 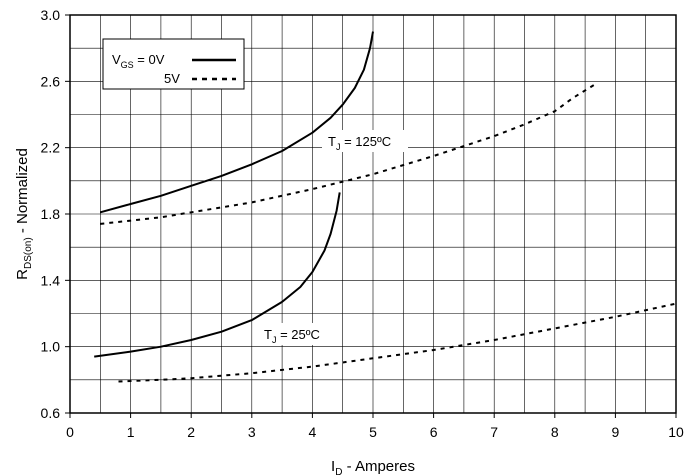 What do you see at coordinates (676, 432) in the screenshot?
I see `x-tick-label: 10` at bounding box center [676, 432].